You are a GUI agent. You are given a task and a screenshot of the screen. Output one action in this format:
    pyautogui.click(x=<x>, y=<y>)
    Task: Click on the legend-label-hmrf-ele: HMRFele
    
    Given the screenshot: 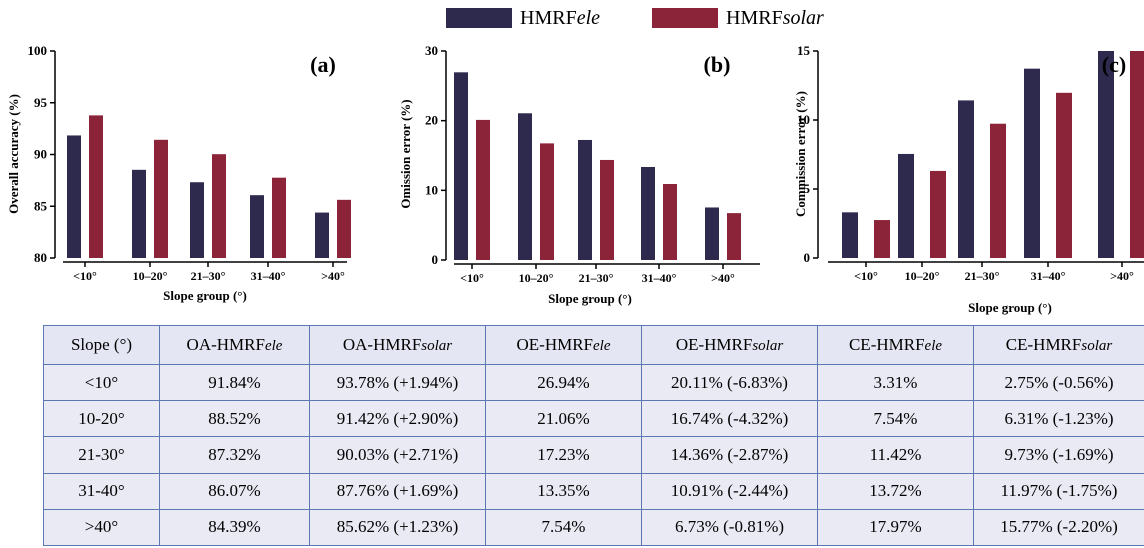 What is the action you would take?
    pyautogui.click(x=560, y=17)
    